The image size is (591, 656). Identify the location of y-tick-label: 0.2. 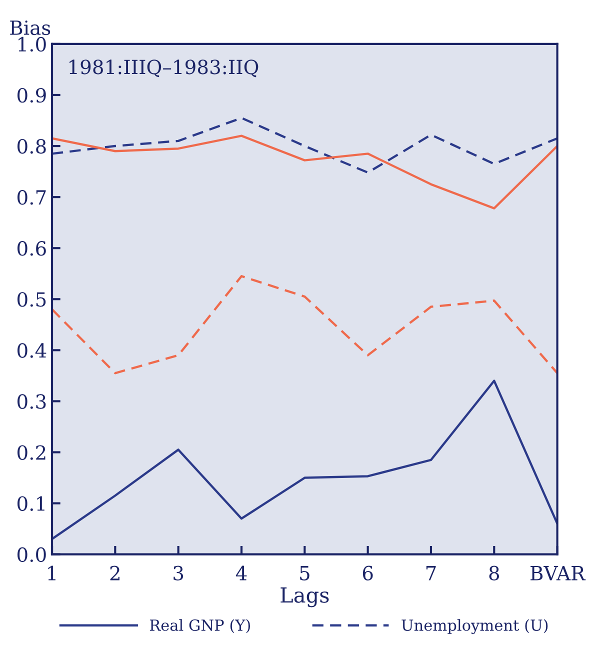
(32, 452).